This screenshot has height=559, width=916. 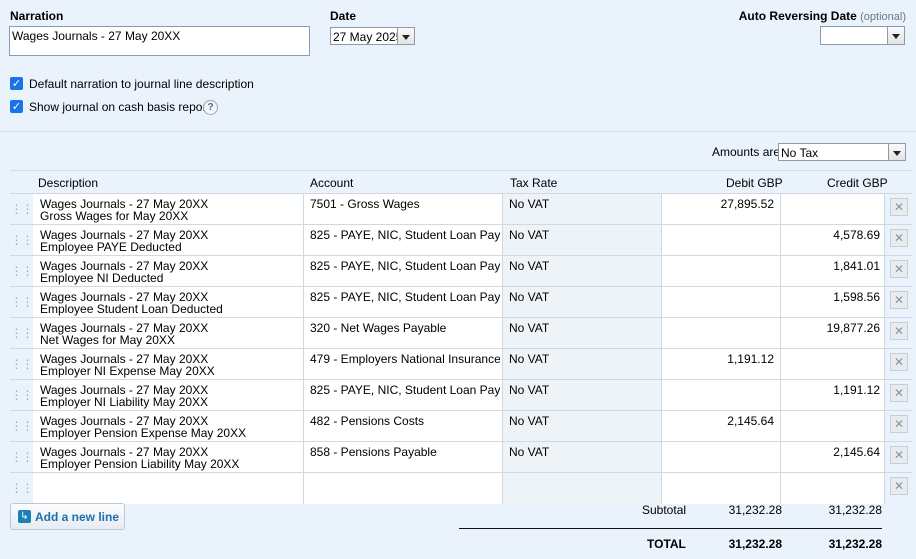 What do you see at coordinates (755, 510) in the screenshot?
I see `subtotal-debit: 31,232.28` at bounding box center [755, 510].